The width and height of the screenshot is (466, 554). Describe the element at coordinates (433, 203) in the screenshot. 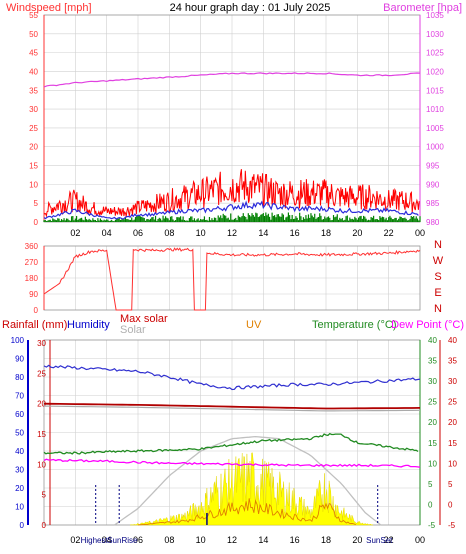

I see `barometer-tick-label: 985` at that location.